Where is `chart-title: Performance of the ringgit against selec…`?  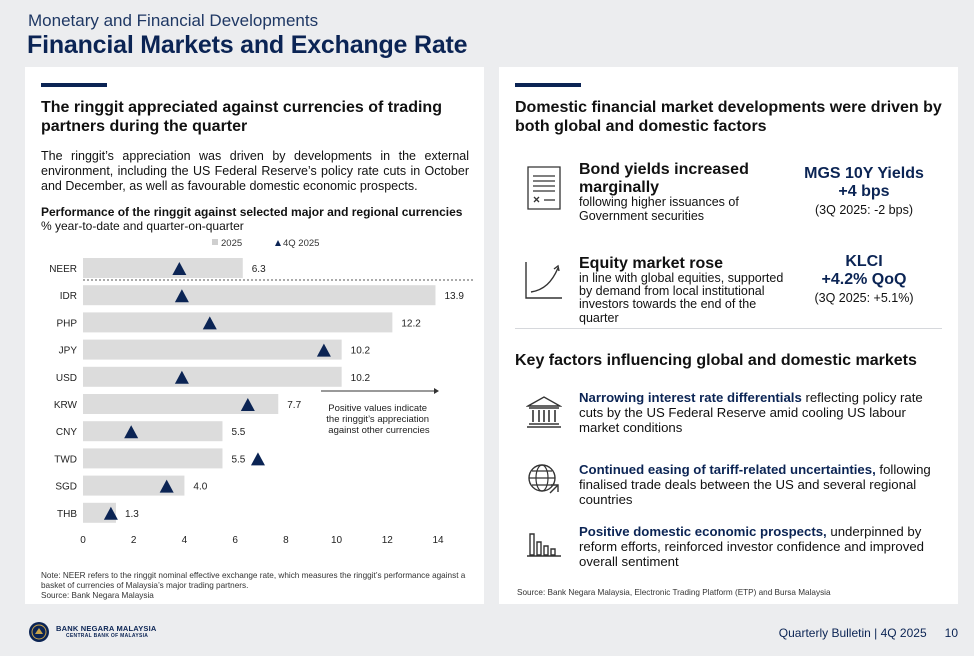
chart-title: Performance of the ringgit against selec… is located at coordinates (252, 212).